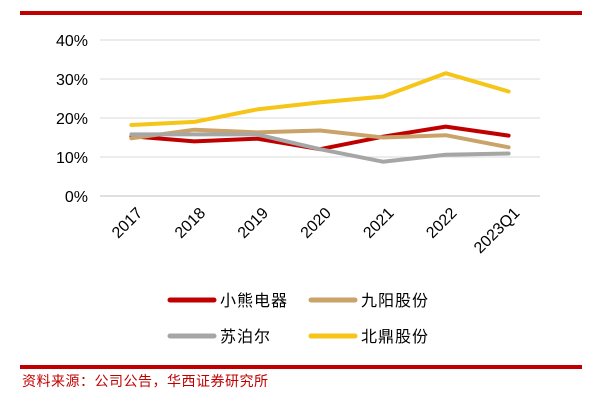  Describe the element at coordinates (145, 382) in the screenshot. I see `source-note: 资料来源：公司公告，华西证券研究所` at that location.